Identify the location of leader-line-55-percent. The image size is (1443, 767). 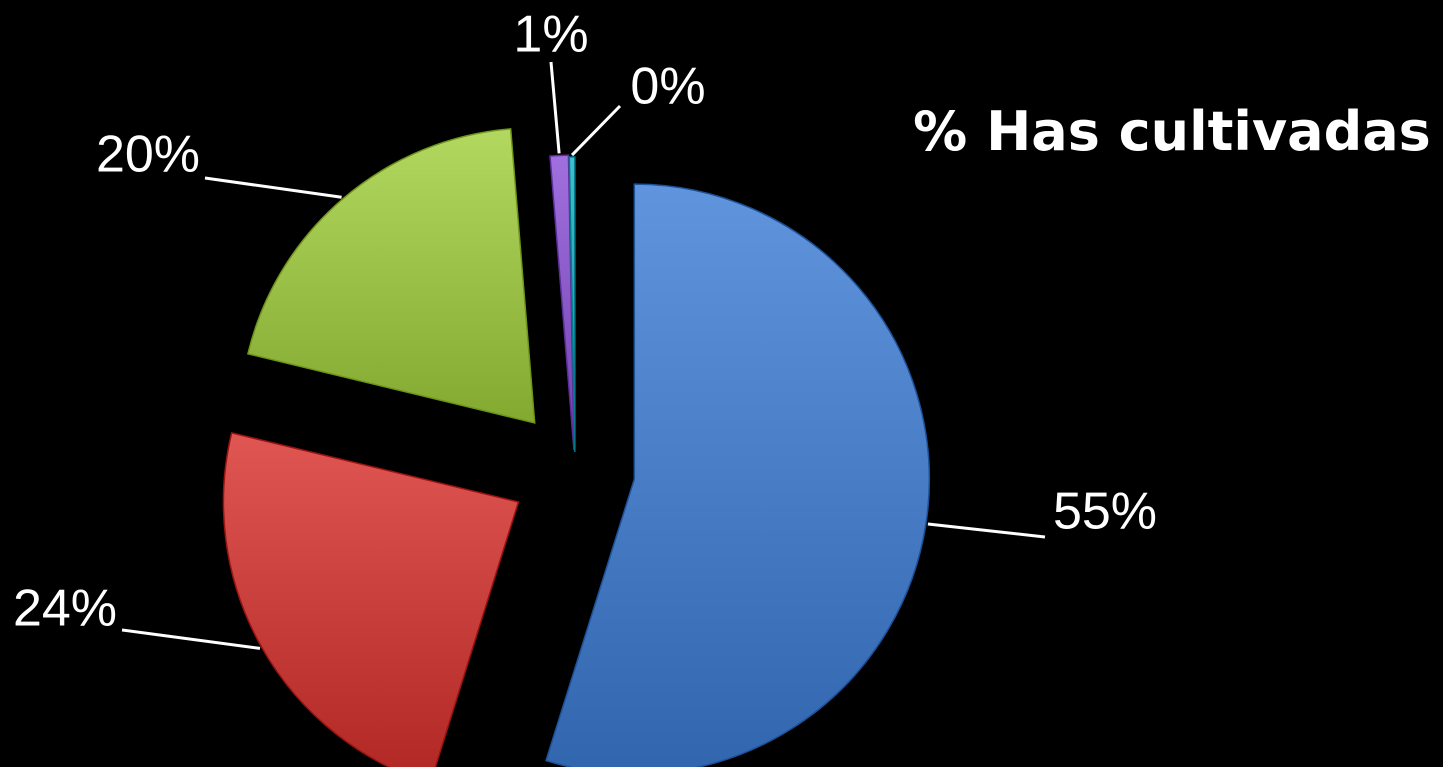
(986, 530).